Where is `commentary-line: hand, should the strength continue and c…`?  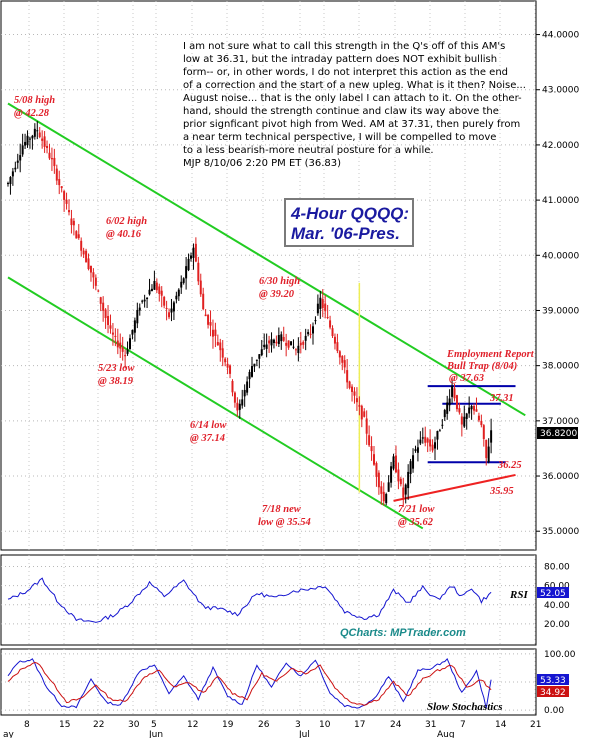 commentary-line: hand, should the strength continue and c… is located at coordinates (341, 111).